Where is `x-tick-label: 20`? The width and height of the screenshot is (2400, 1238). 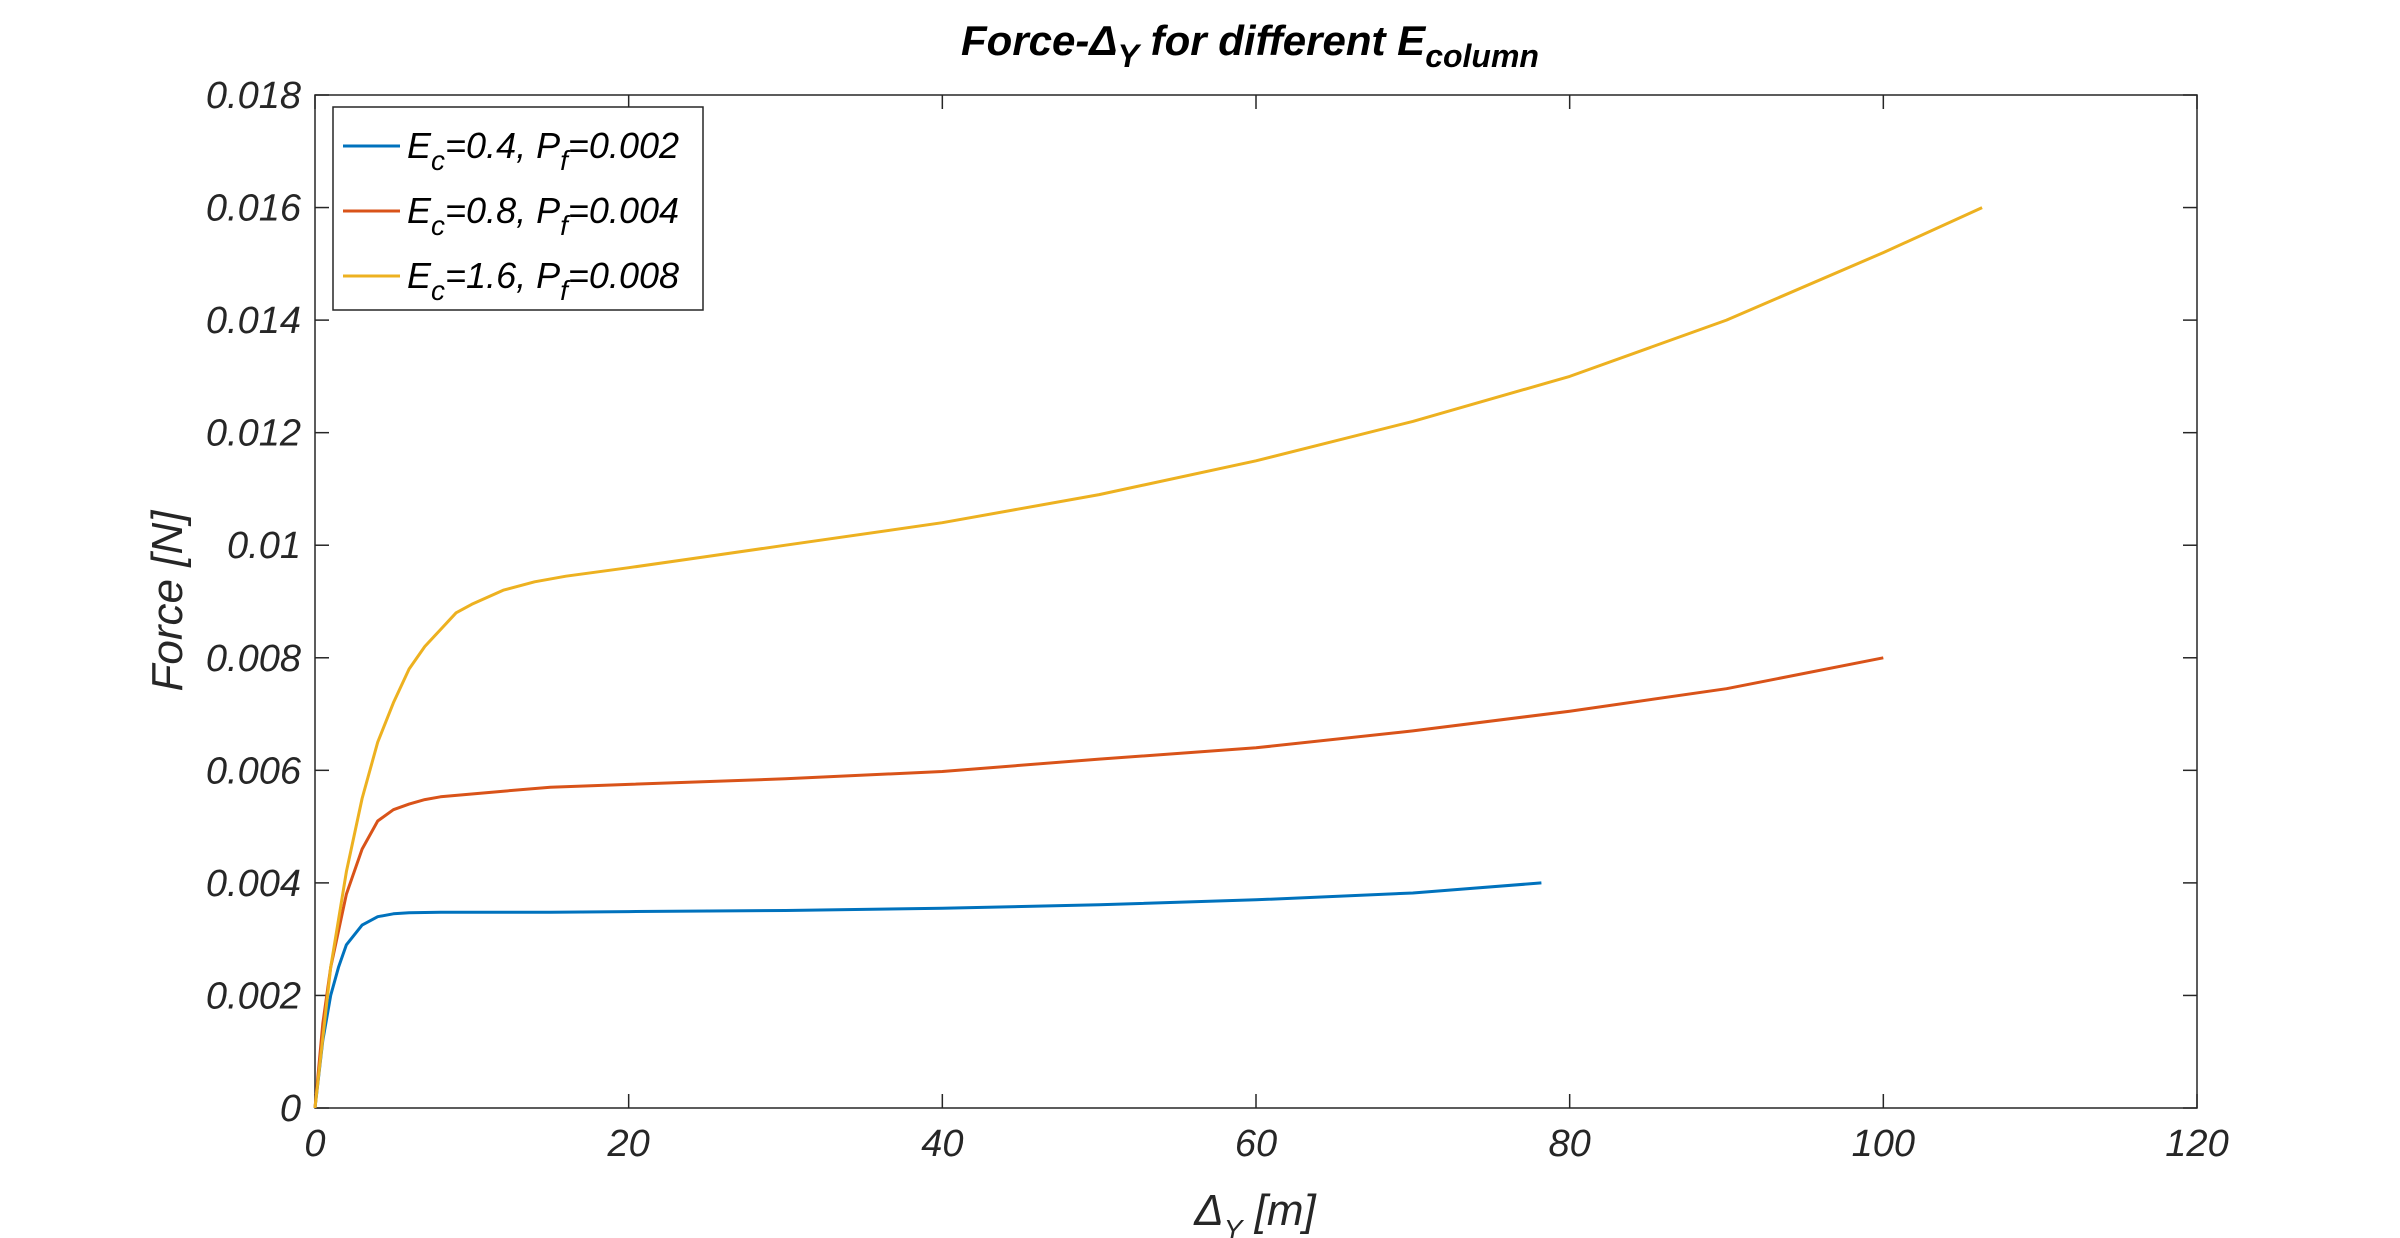
x-tick-label: 20 is located at coordinates (628, 1144).